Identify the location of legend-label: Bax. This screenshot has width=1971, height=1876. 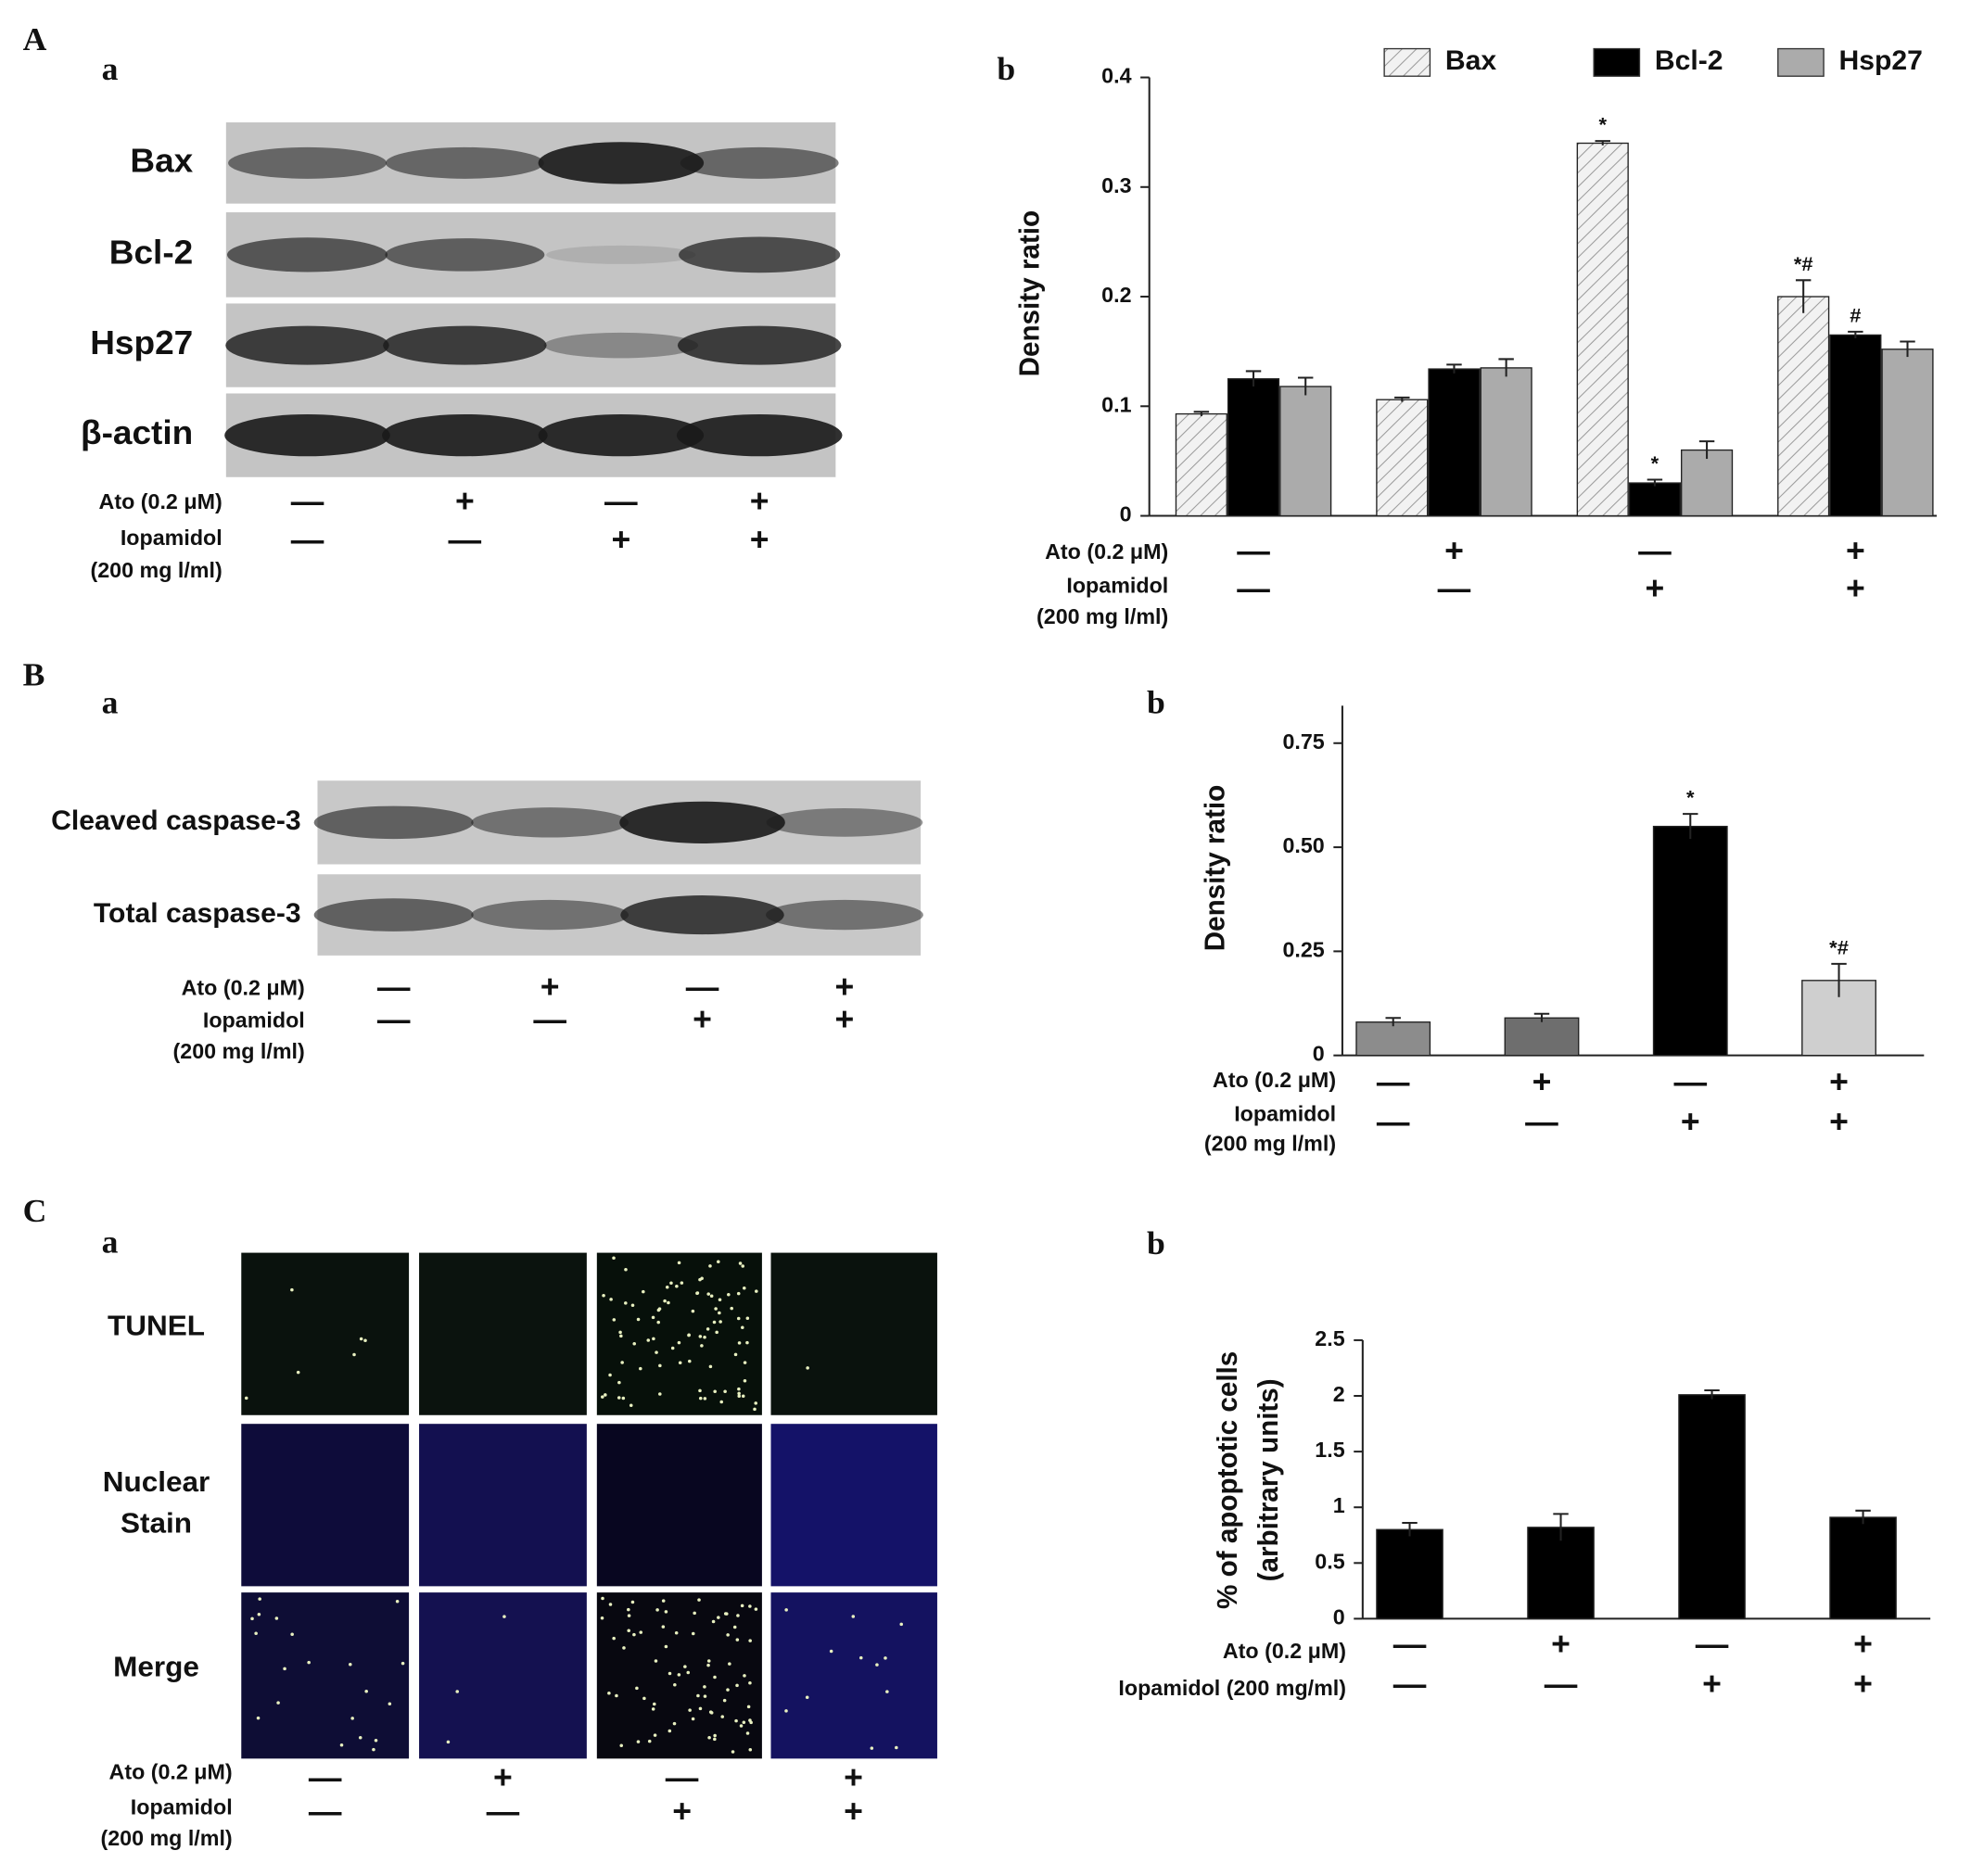
(1471, 61).